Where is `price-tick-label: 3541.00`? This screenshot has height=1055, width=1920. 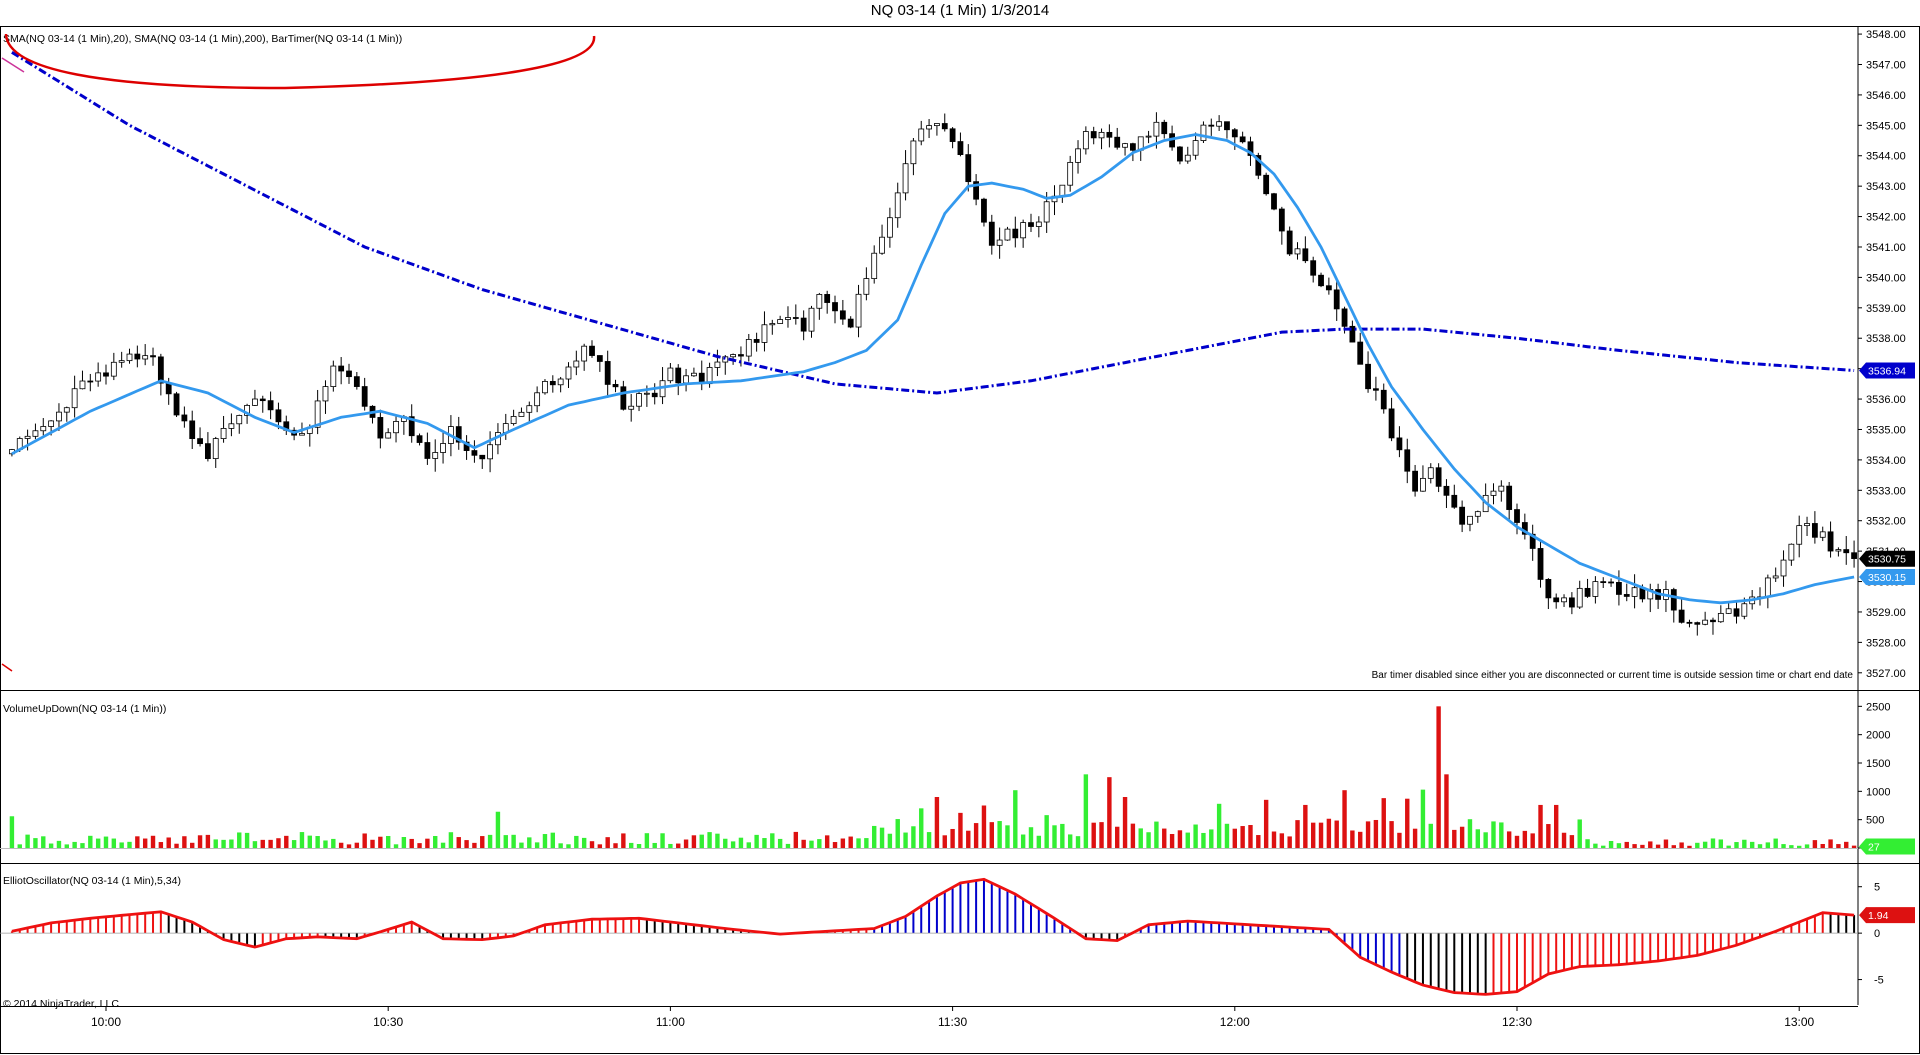 price-tick-label: 3541.00 is located at coordinates (1886, 248).